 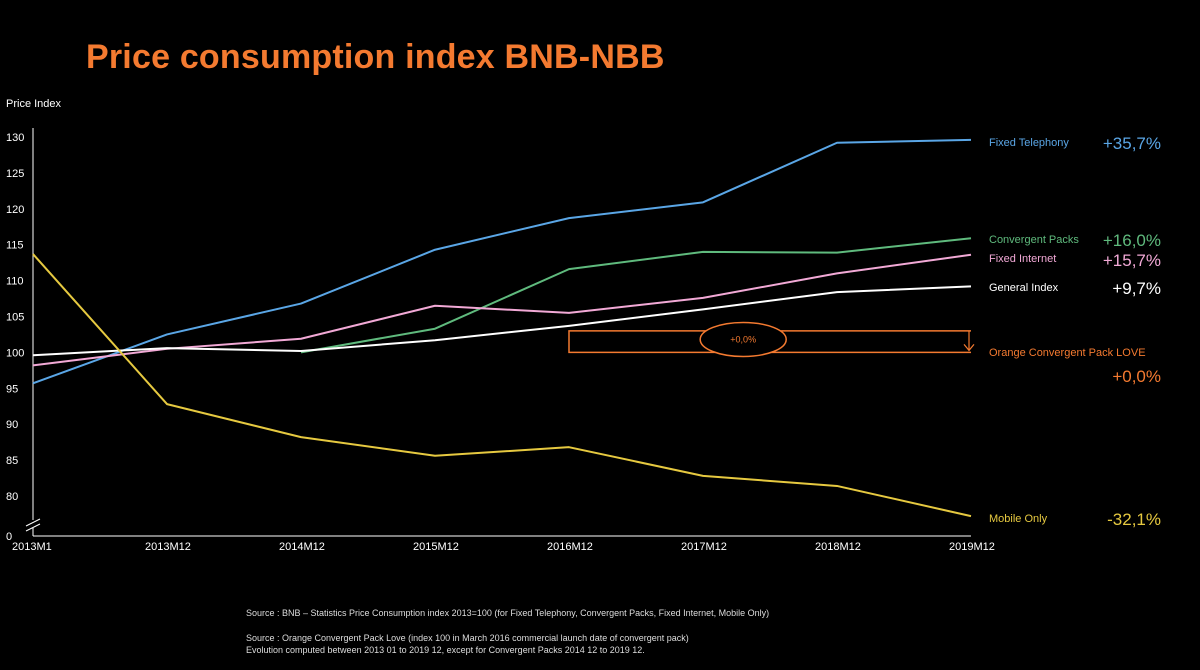 I want to click on annotation-bubble-label: +0,0%, so click(x=743, y=339).